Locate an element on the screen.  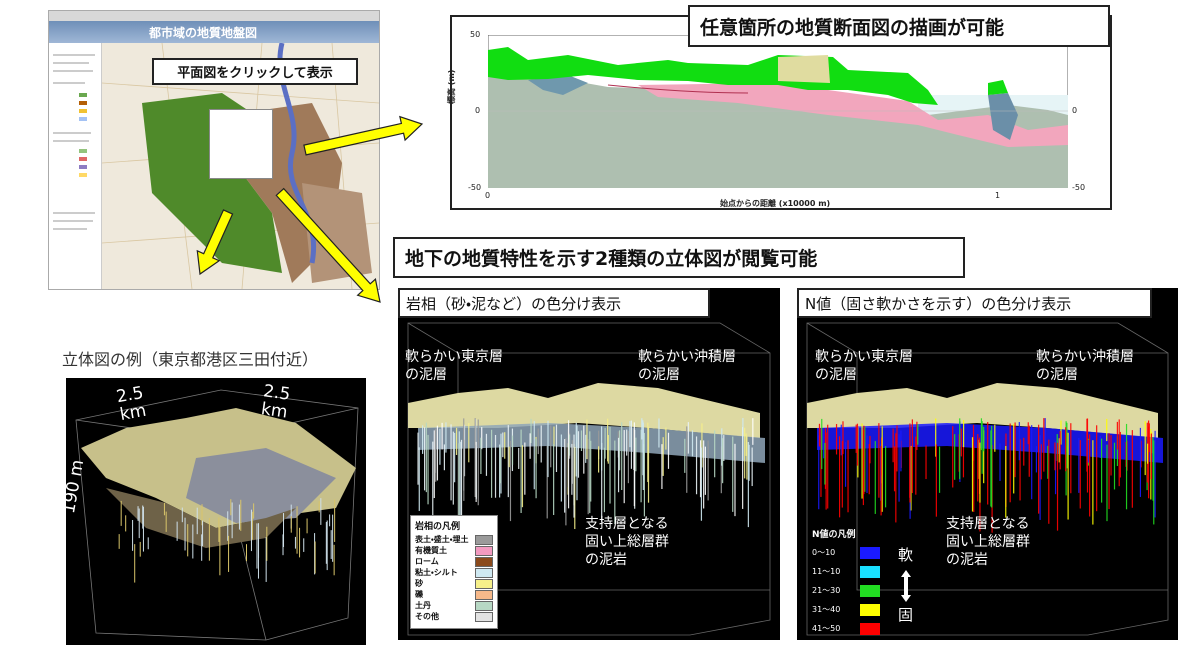
x-axis-label: 始点からの距離 (x10000 m) is located at coordinates (775, 203).